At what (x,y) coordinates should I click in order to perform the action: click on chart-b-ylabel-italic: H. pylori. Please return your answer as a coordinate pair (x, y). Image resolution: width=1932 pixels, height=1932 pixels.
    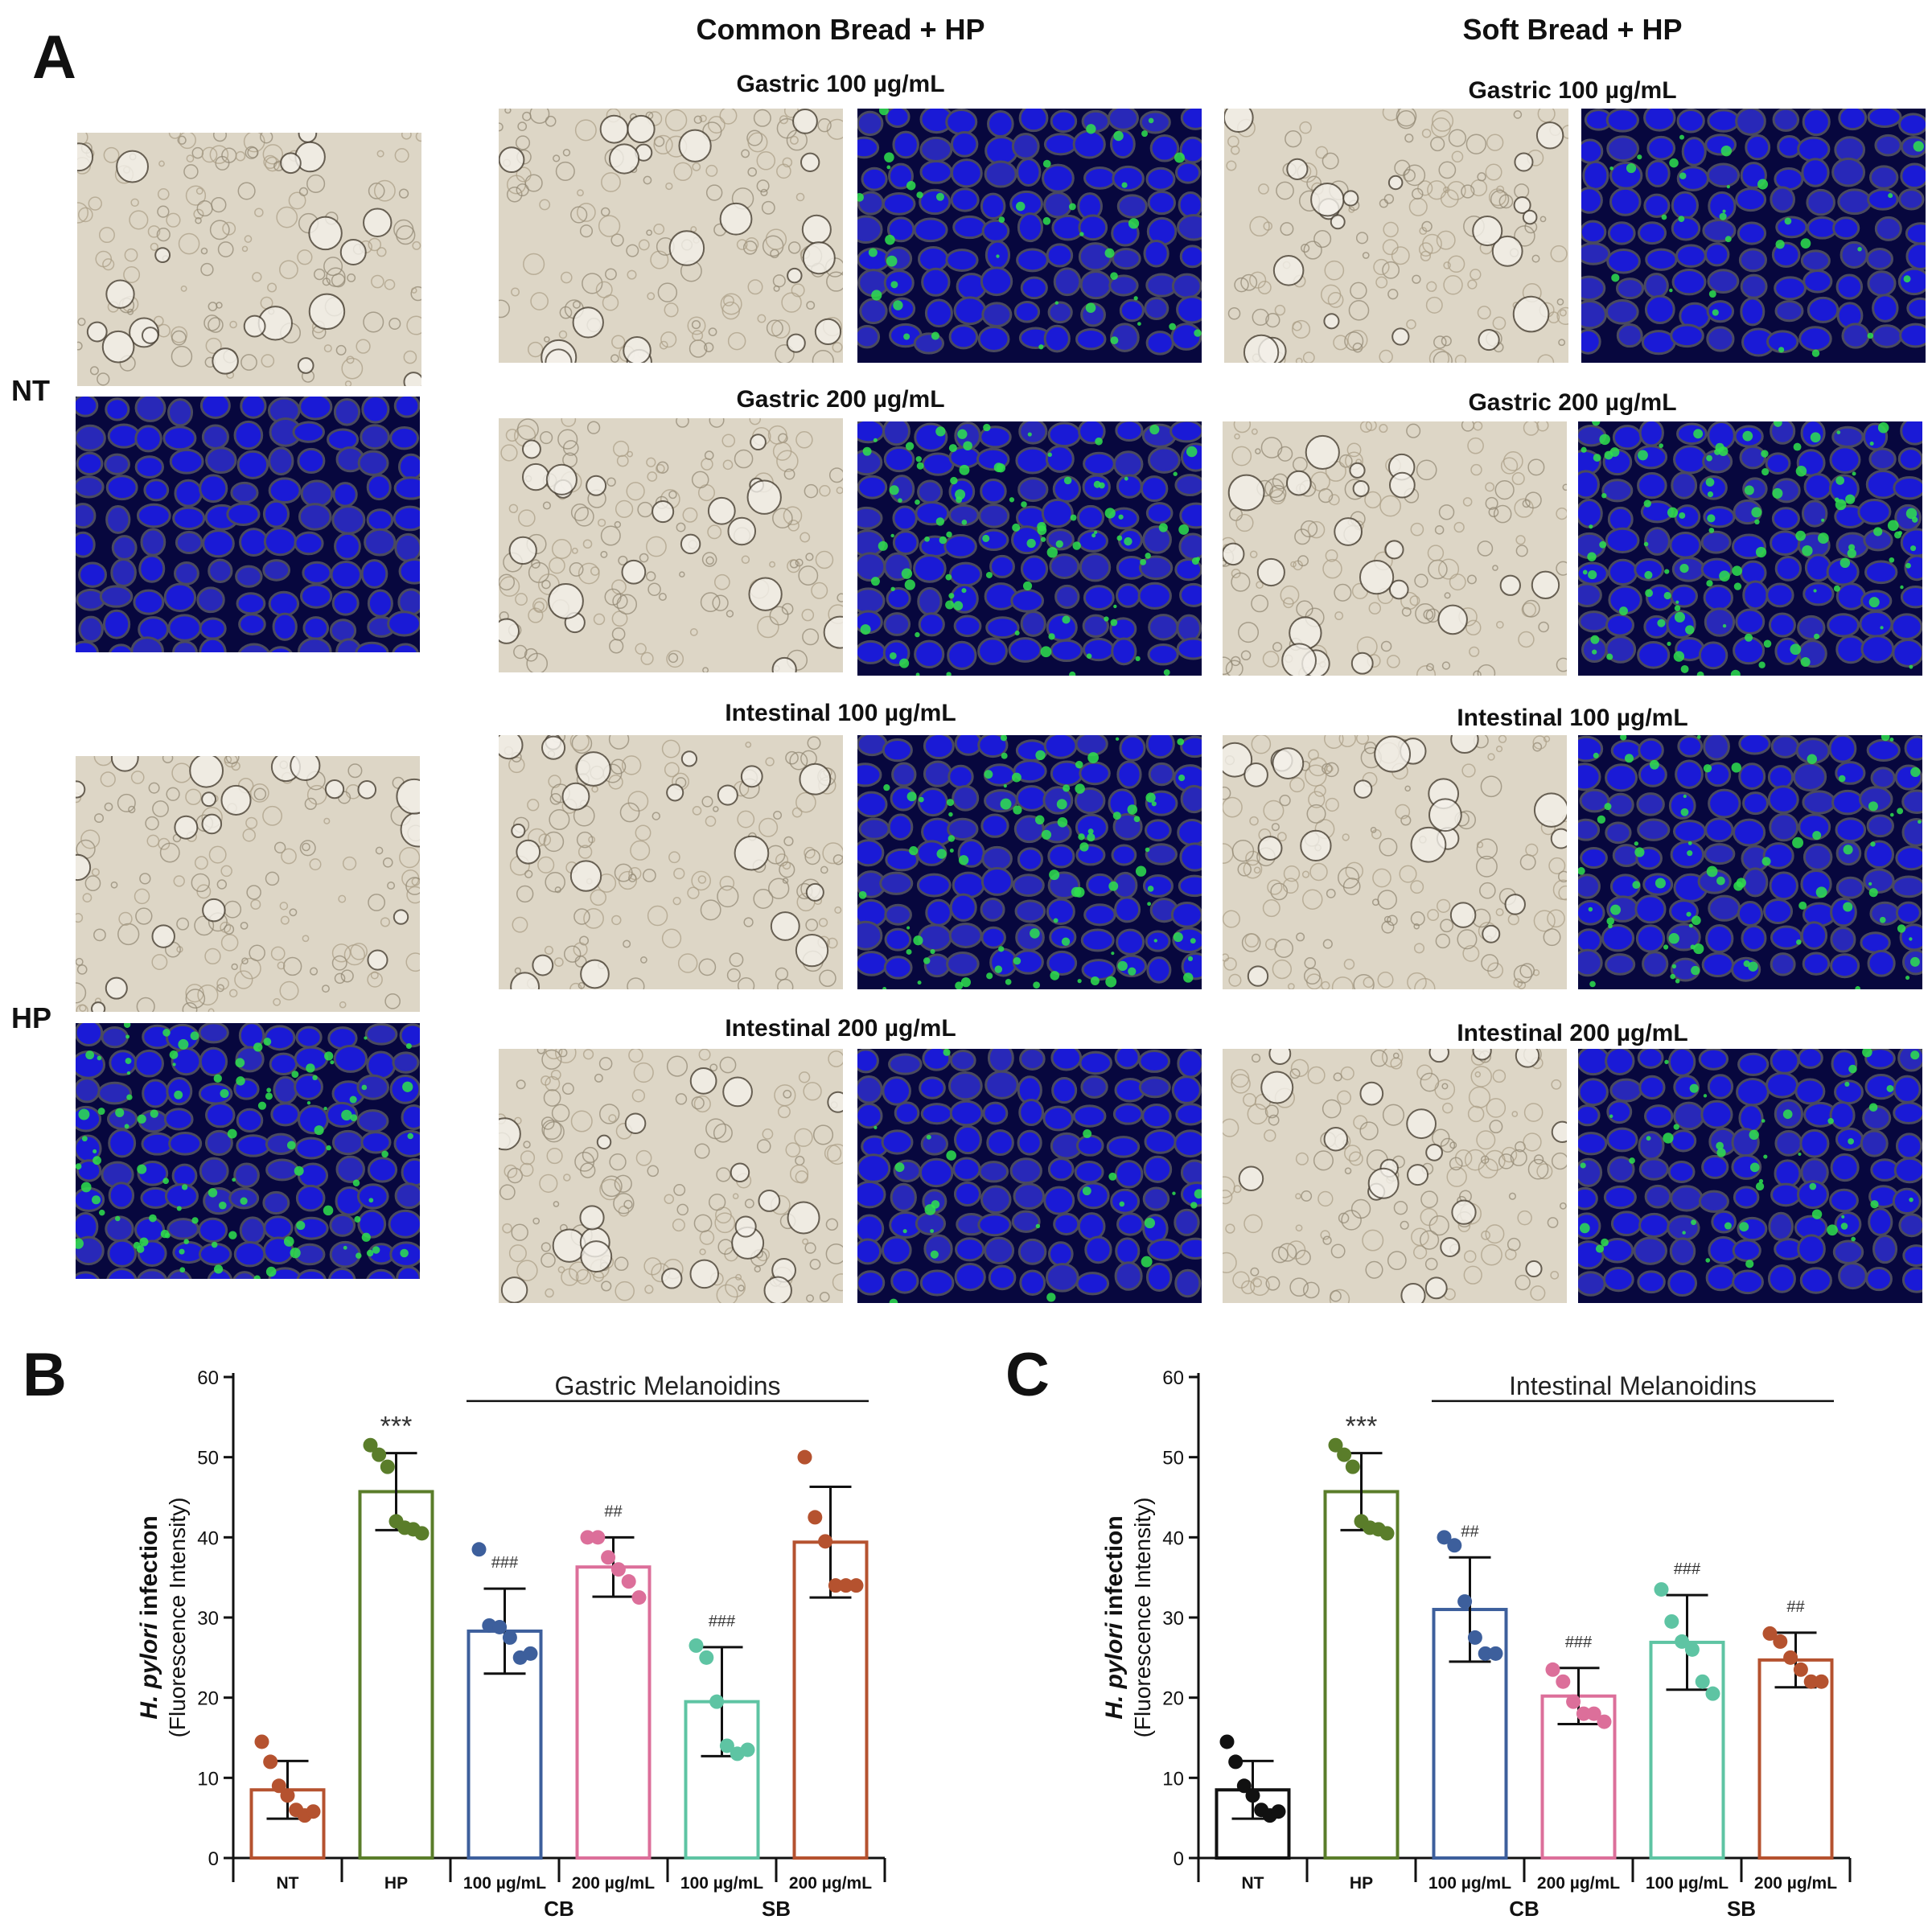
    Looking at the image, I should click on (149, 1671).